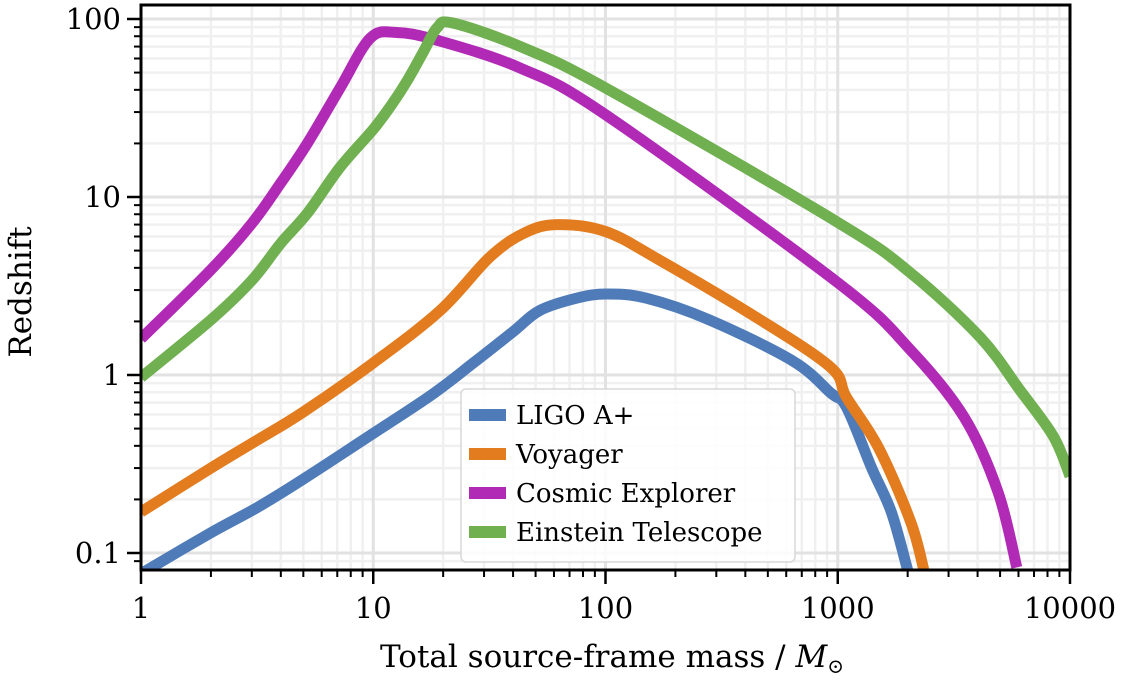 This screenshot has height=689, width=1127. Describe the element at coordinates (93, 286) in the screenshot. I see `y-tick-labels: 0.1 1 10 100` at that location.